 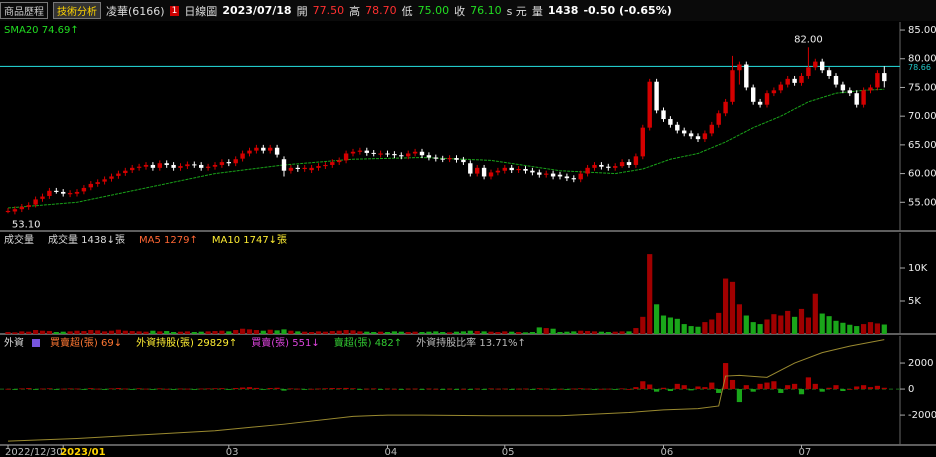 What do you see at coordinates (24, 10) in the screenshot?
I see `tab: 商品歷程` at bounding box center [24, 10].